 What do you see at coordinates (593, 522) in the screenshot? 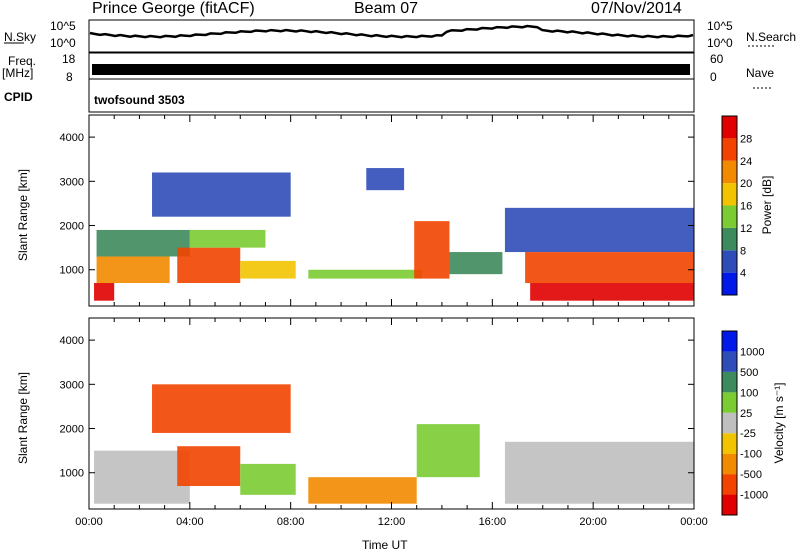
I see `xtick-label: 20:00` at bounding box center [593, 522].